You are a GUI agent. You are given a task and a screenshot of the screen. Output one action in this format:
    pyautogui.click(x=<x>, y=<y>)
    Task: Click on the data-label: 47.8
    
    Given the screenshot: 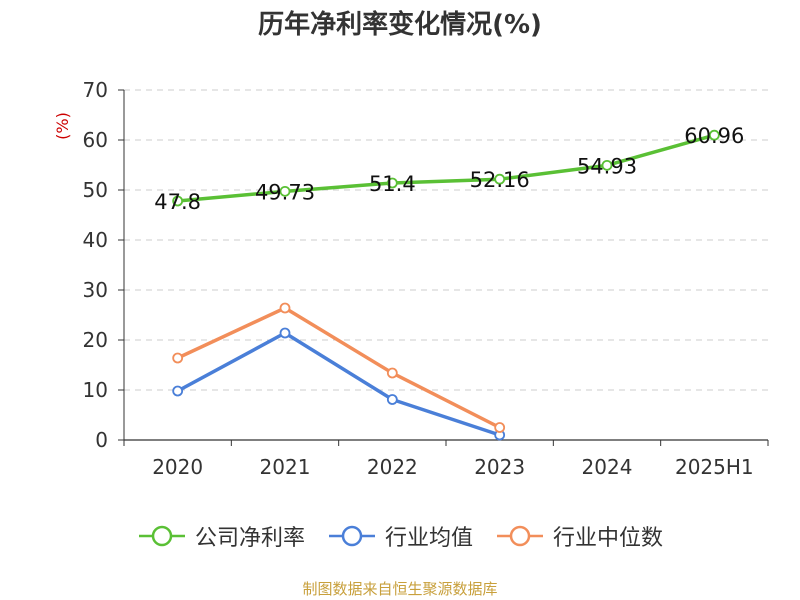 What is the action you would take?
    pyautogui.click(x=177, y=202)
    